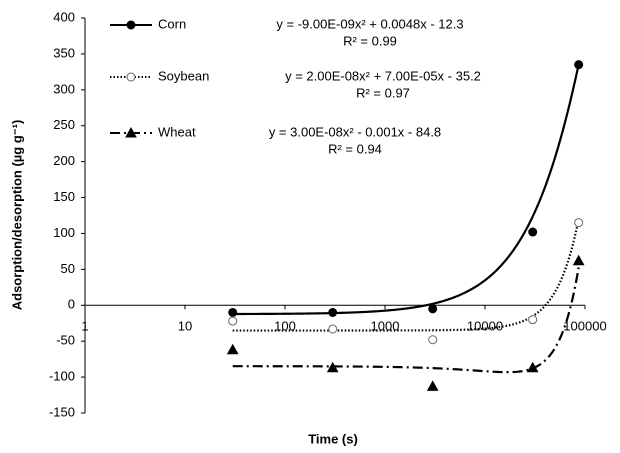  Describe the element at coordinates (64, 88) in the screenshot. I see `y-tick-label: 300` at that location.